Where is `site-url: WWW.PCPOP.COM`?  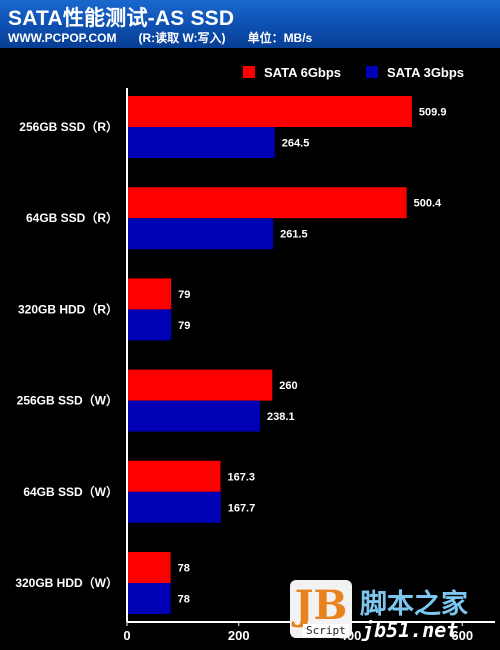 site-url: WWW.PCPOP.COM is located at coordinates (62, 38).